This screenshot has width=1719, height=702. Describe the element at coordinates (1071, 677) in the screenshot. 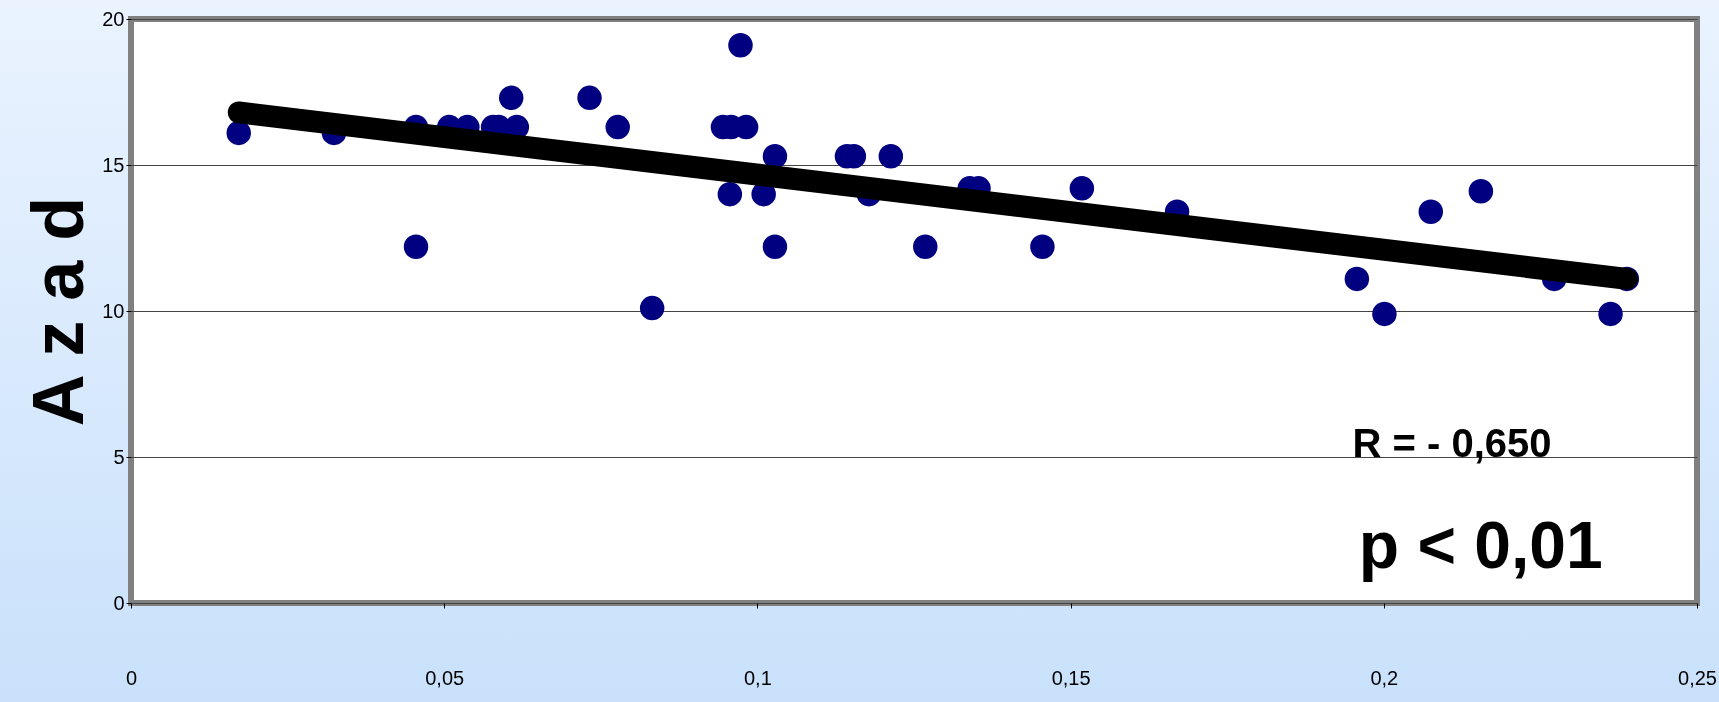

I see `x-tick-label: 0,15` at that location.